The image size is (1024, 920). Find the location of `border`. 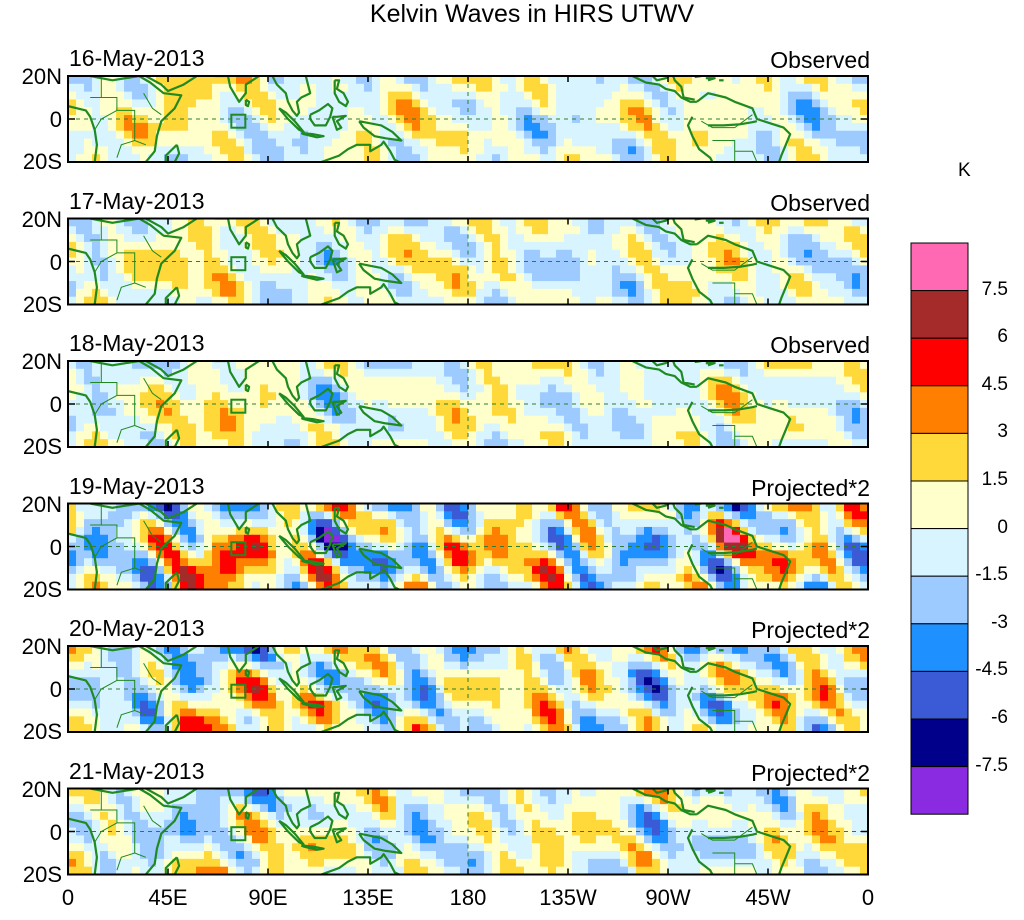

border is located at coordinates (727, 121).